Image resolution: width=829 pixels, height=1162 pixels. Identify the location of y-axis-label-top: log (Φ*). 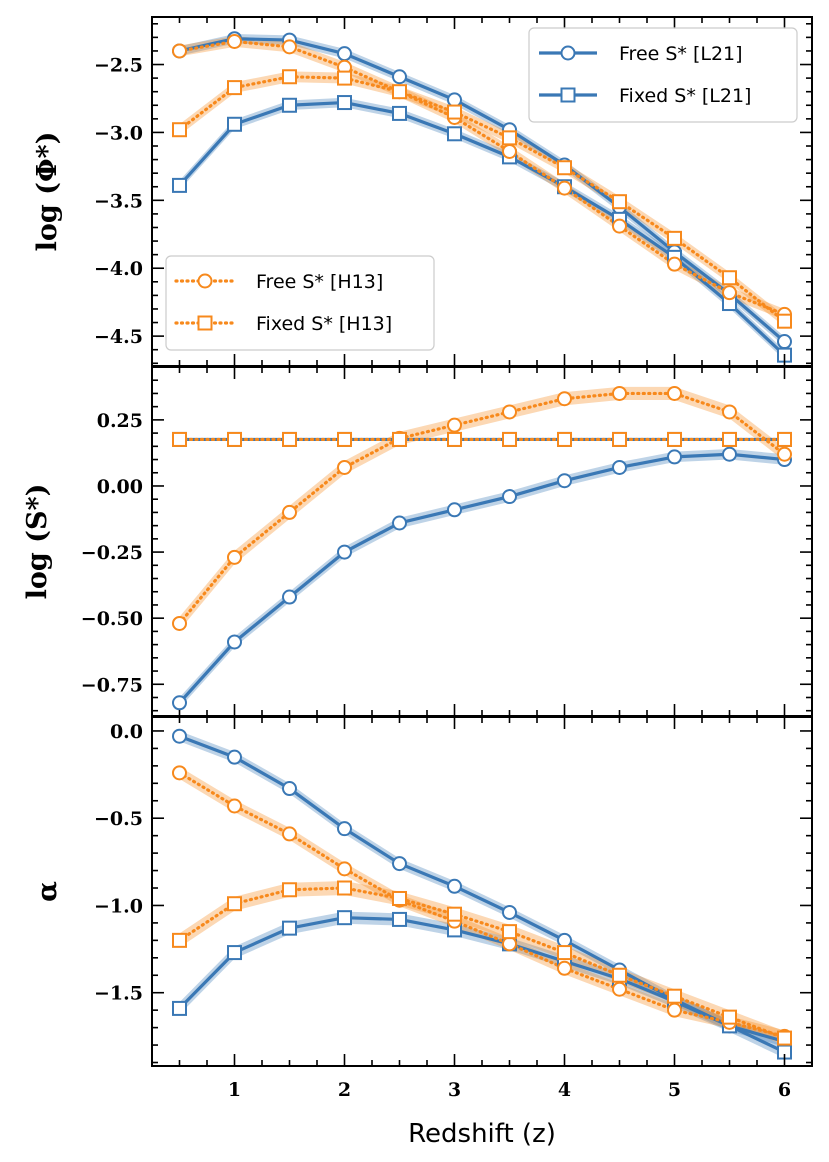
(47, 192).